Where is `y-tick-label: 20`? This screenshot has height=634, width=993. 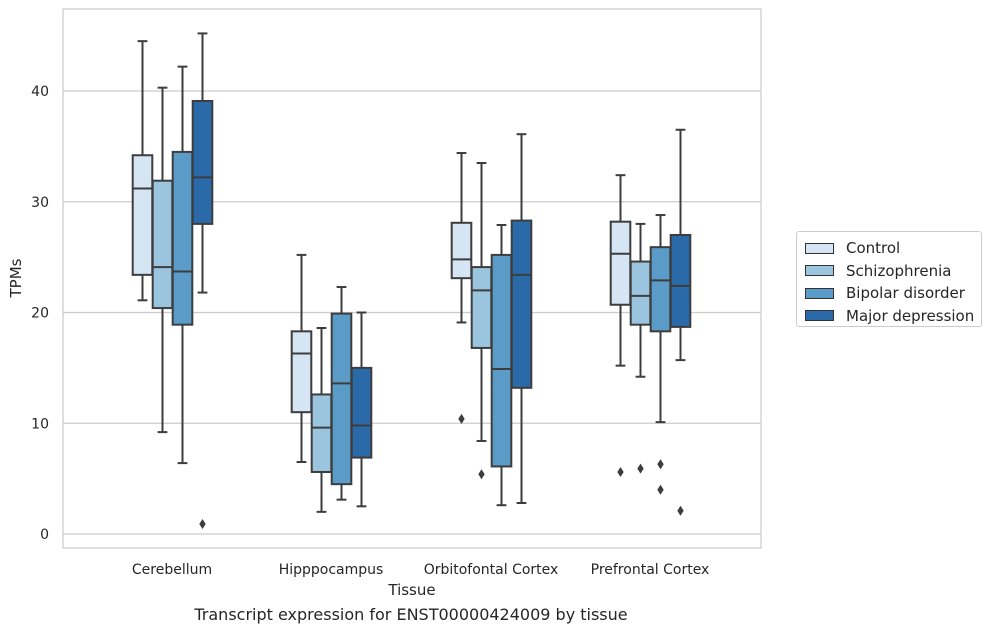 y-tick-label: 20 is located at coordinates (40, 314).